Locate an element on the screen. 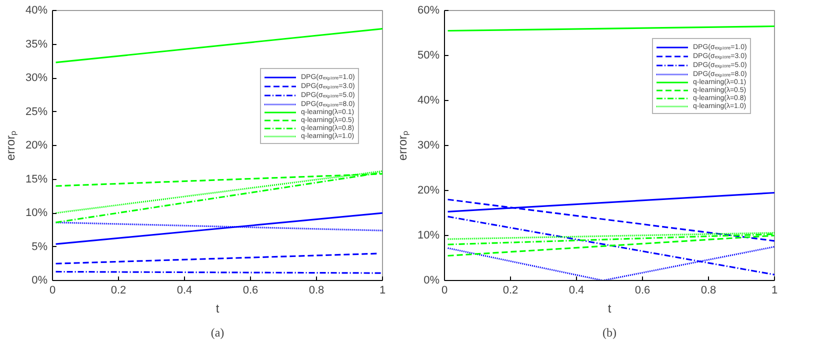 The width and height of the screenshot is (828, 357). text: (a) is located at coordinates (217, 333).